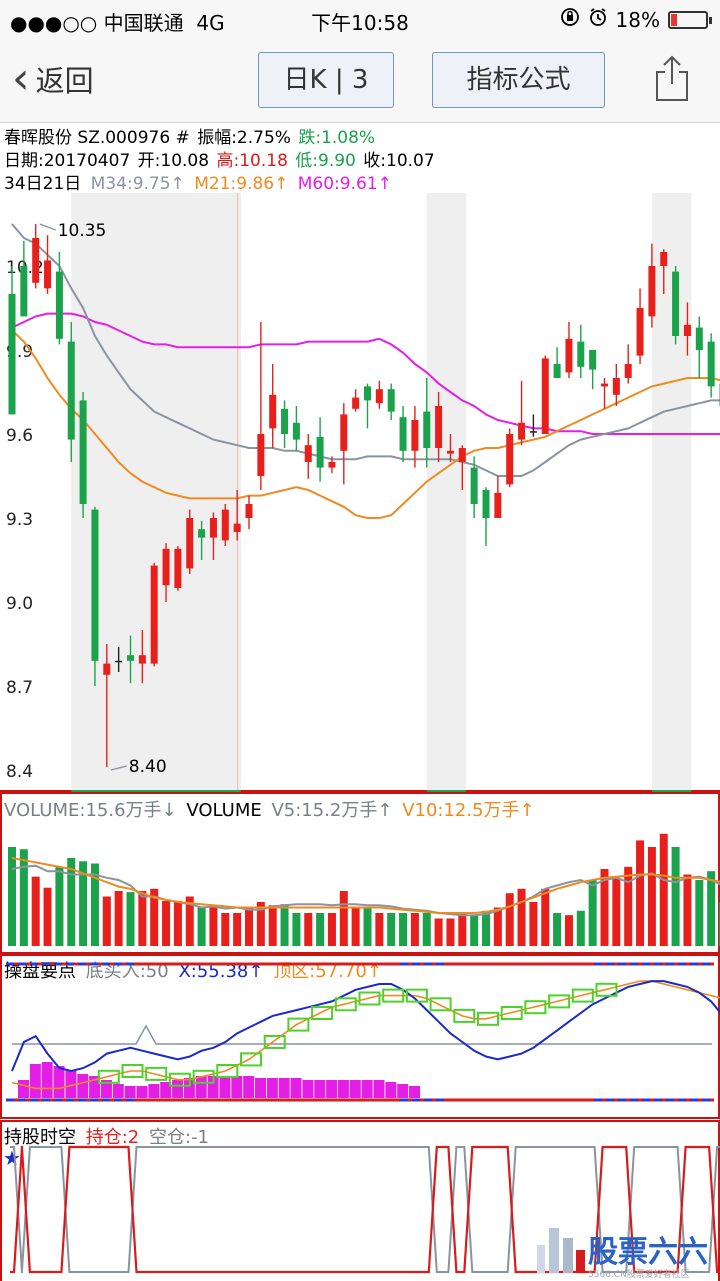 The height and width of the screenshot is (1281, 720). Describe the element at coordinates (345, 184) in the screenshot. I see `ma60-legend: M60:9.61↑` at that location.